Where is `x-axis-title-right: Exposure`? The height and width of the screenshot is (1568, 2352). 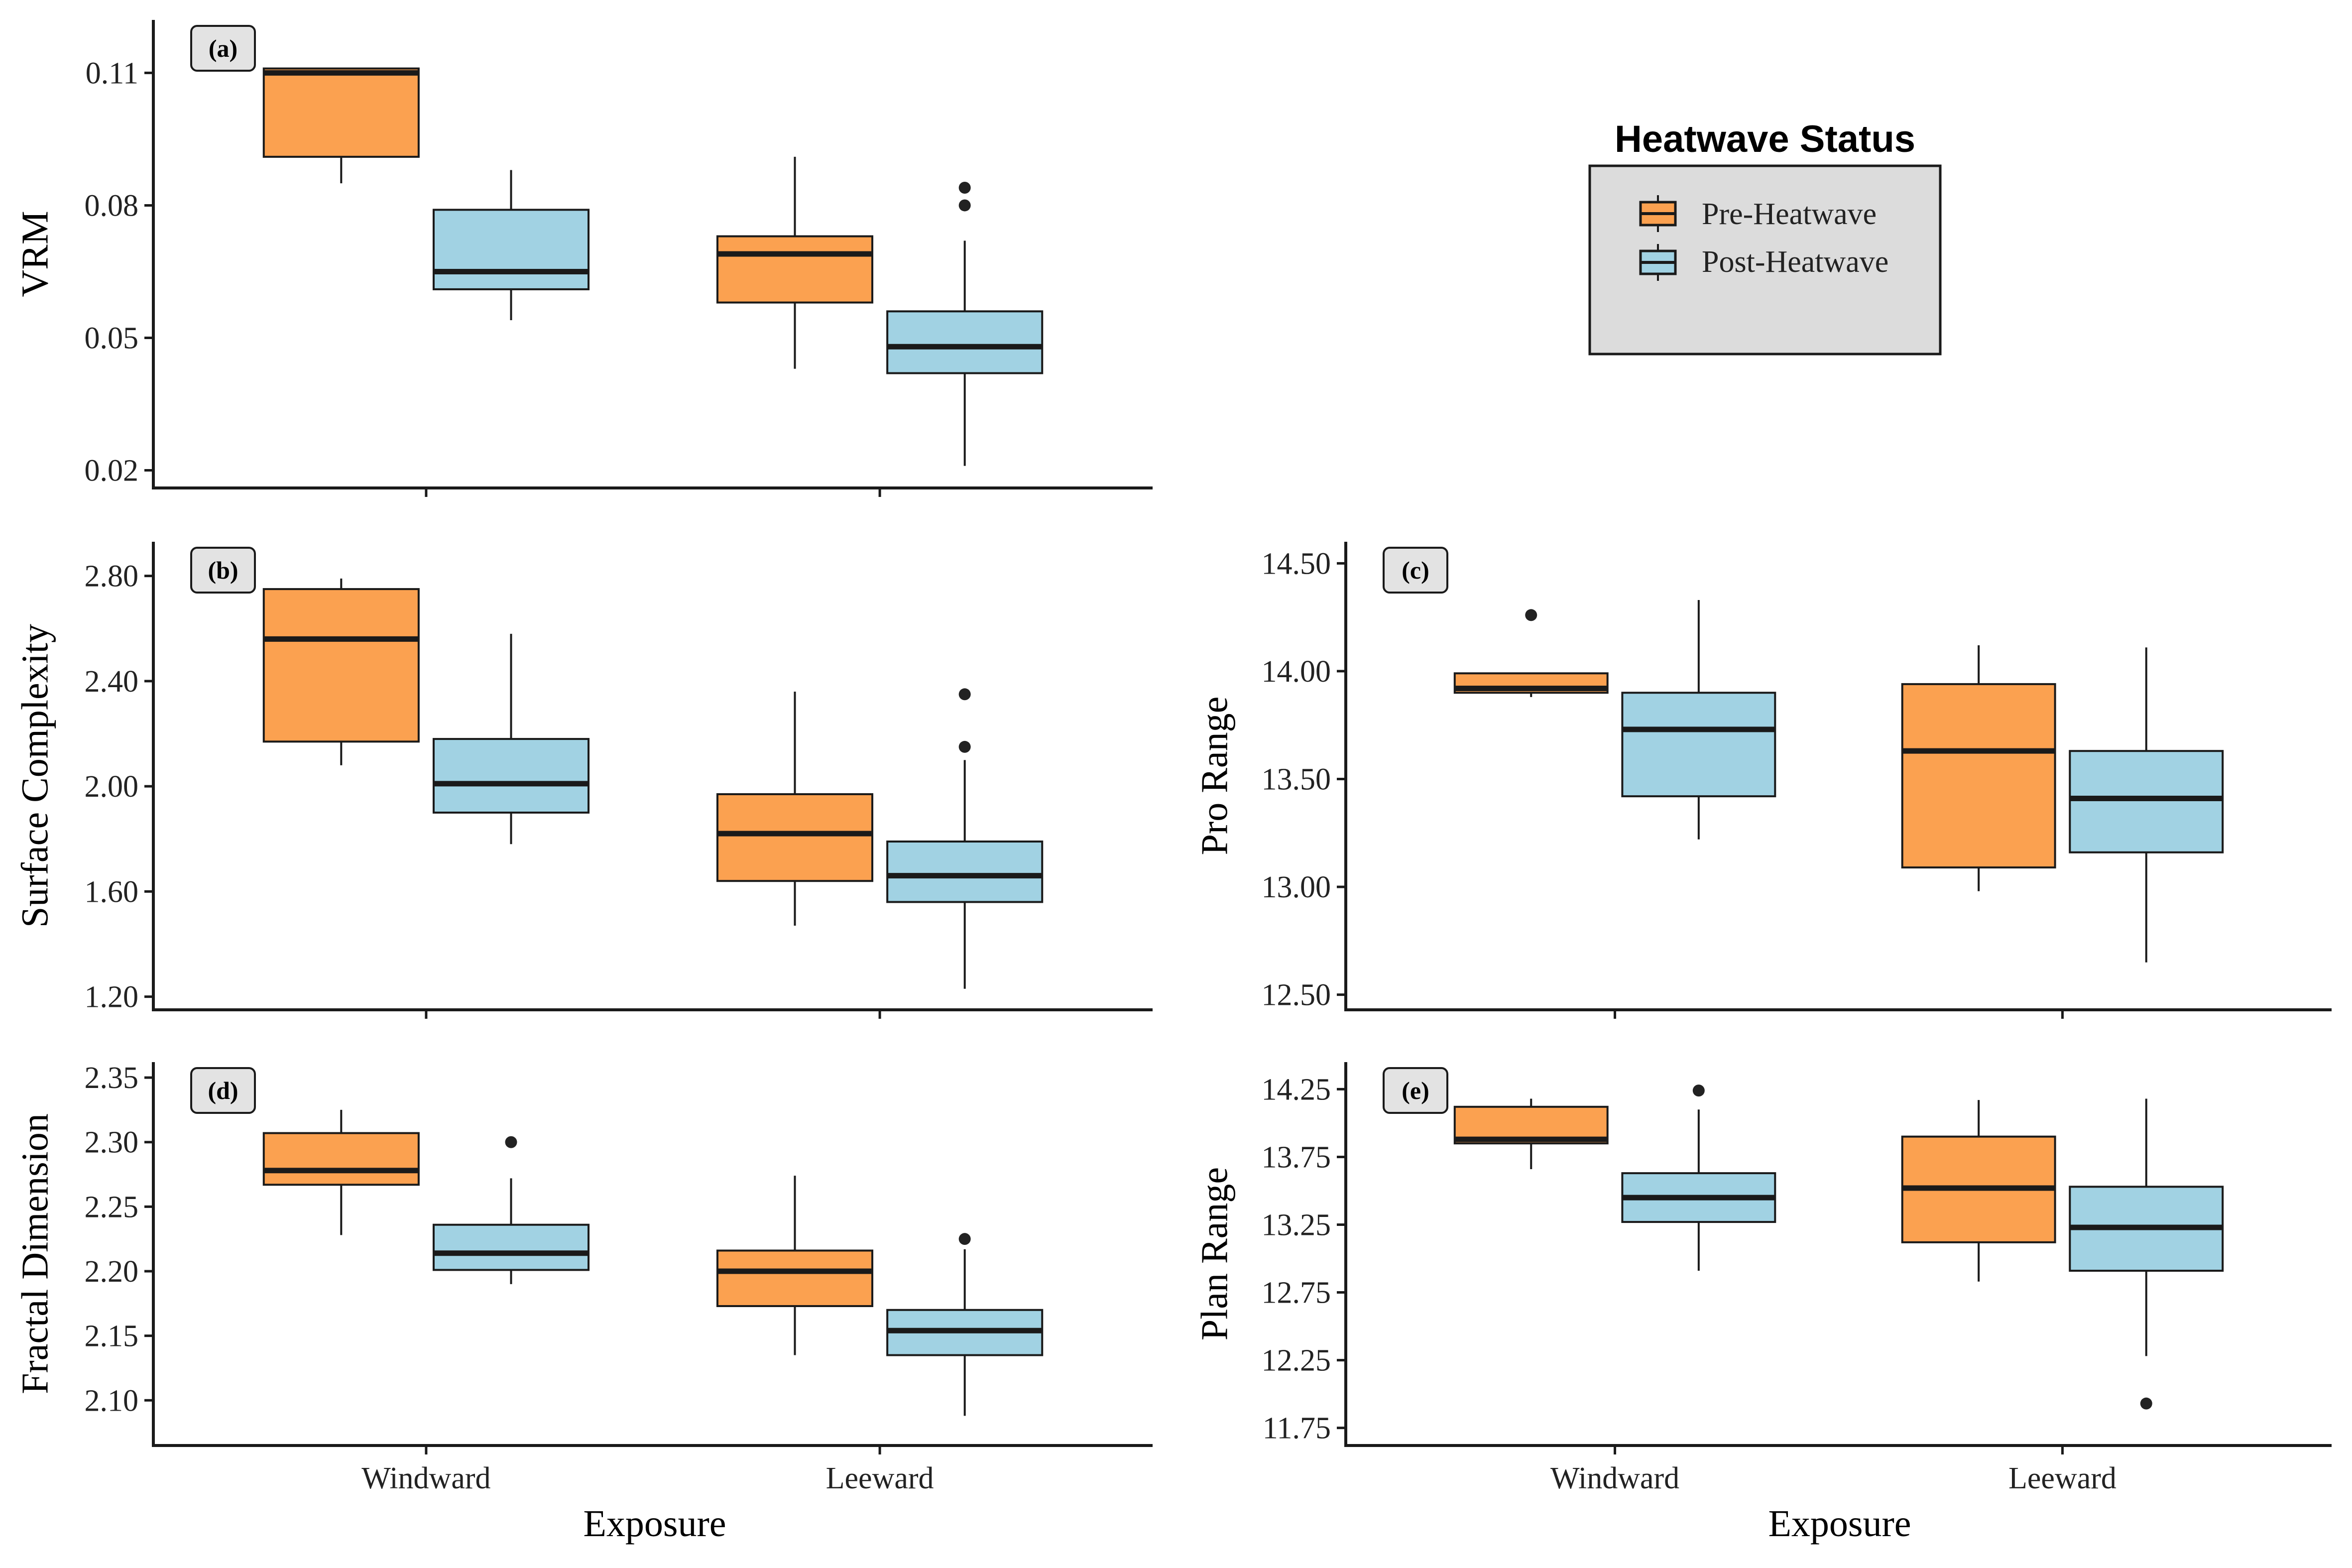 x-axis-title-right: Exposure is located at coordinates (1839, 1524).